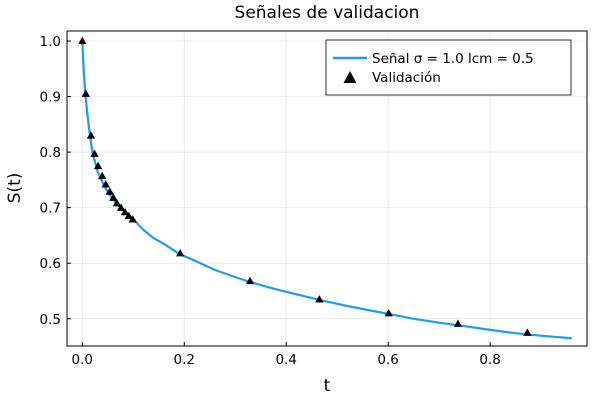  Describe the element at coordinates (50, 42) in the screenshot. I see `y-tick-label: 1.0` at that location.